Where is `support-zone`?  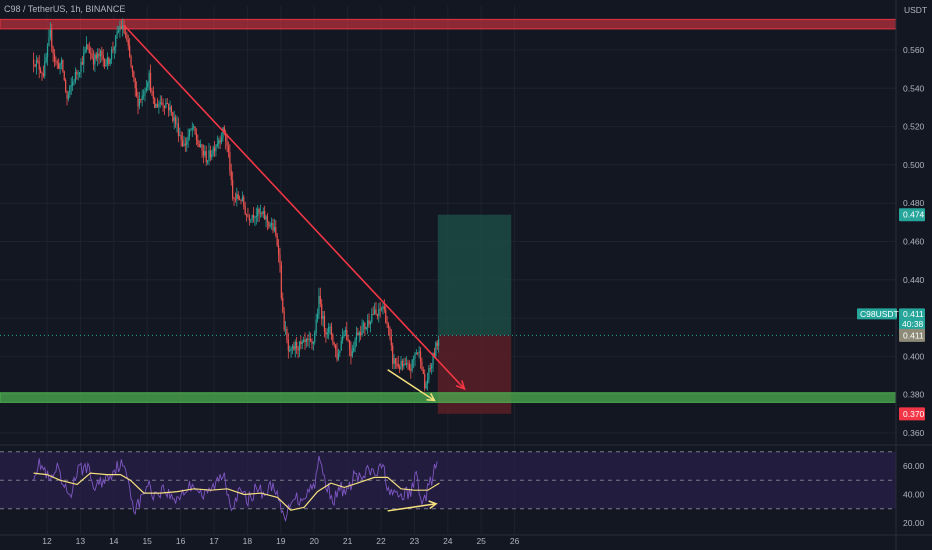
support-zone is located at coordinates (448, 397).